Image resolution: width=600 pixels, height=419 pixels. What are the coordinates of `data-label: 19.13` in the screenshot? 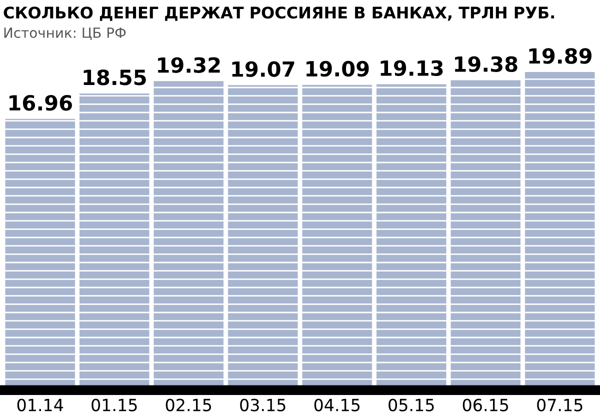 It's located at (411, 68).